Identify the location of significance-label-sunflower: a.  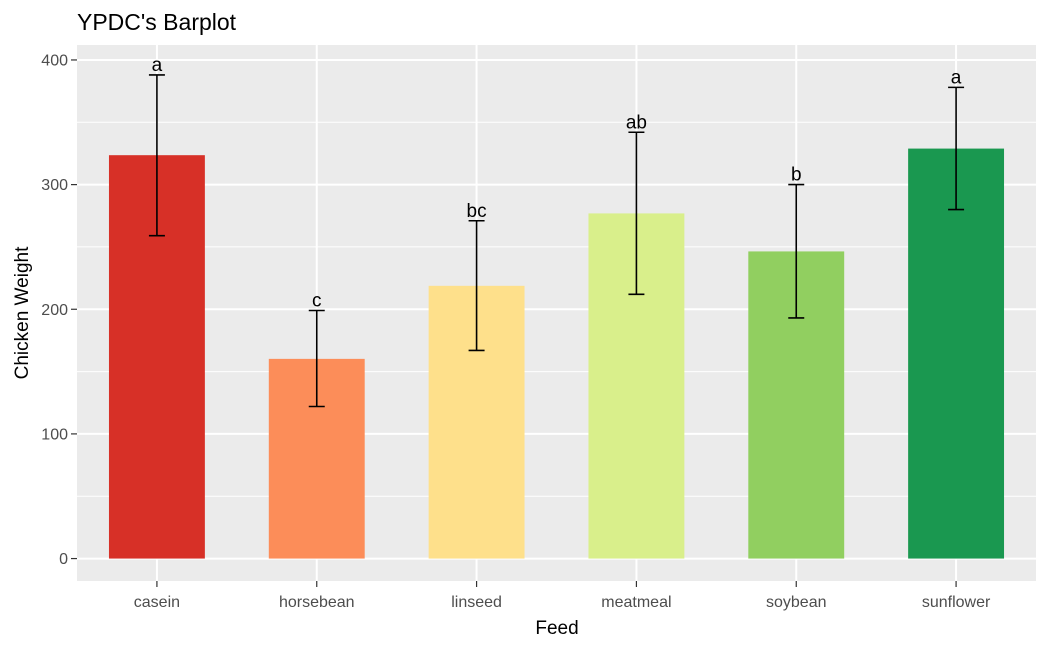
(956, 77).